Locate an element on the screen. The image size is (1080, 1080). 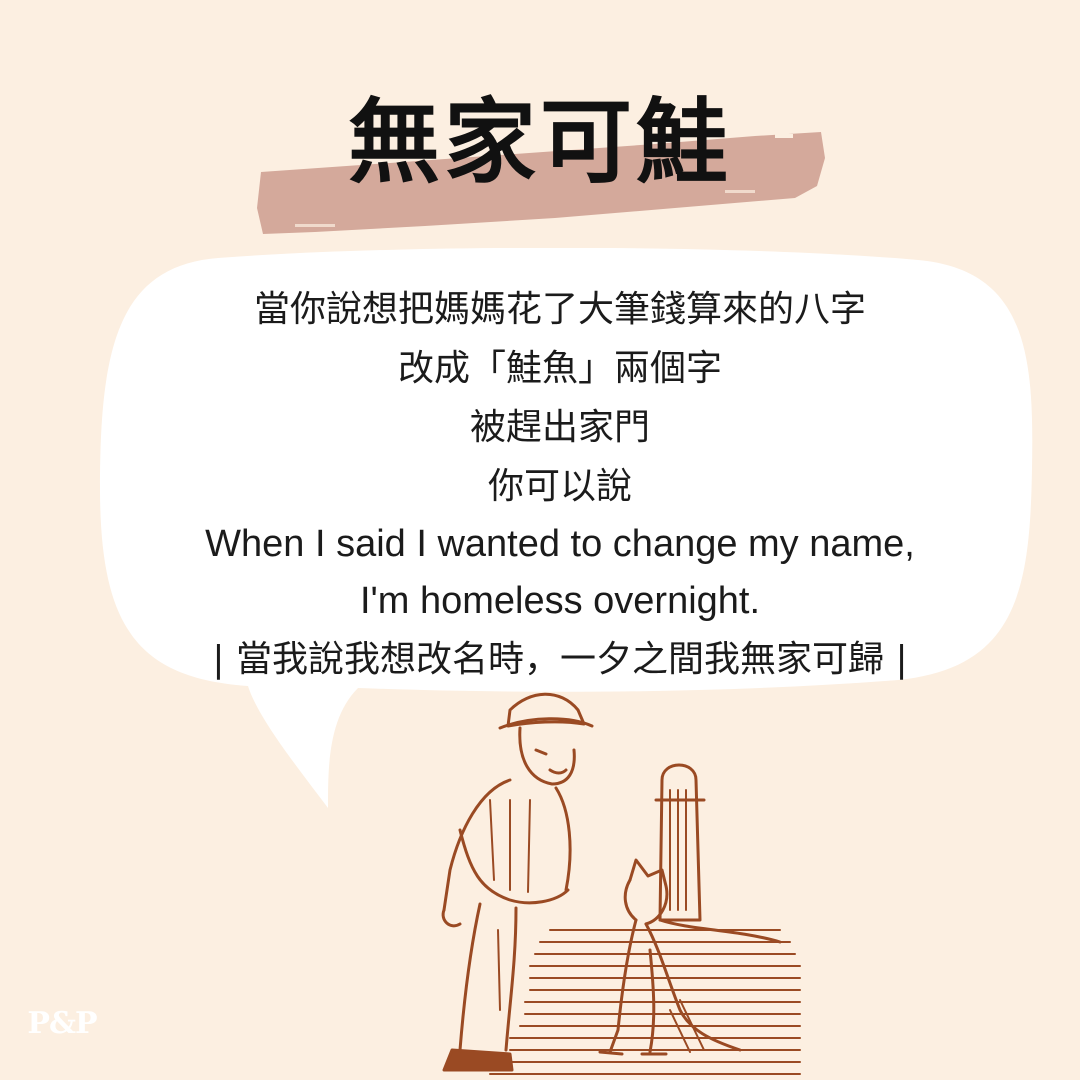
bubble-line-3: 被趕出家門 is located at coordinates (559, 427).